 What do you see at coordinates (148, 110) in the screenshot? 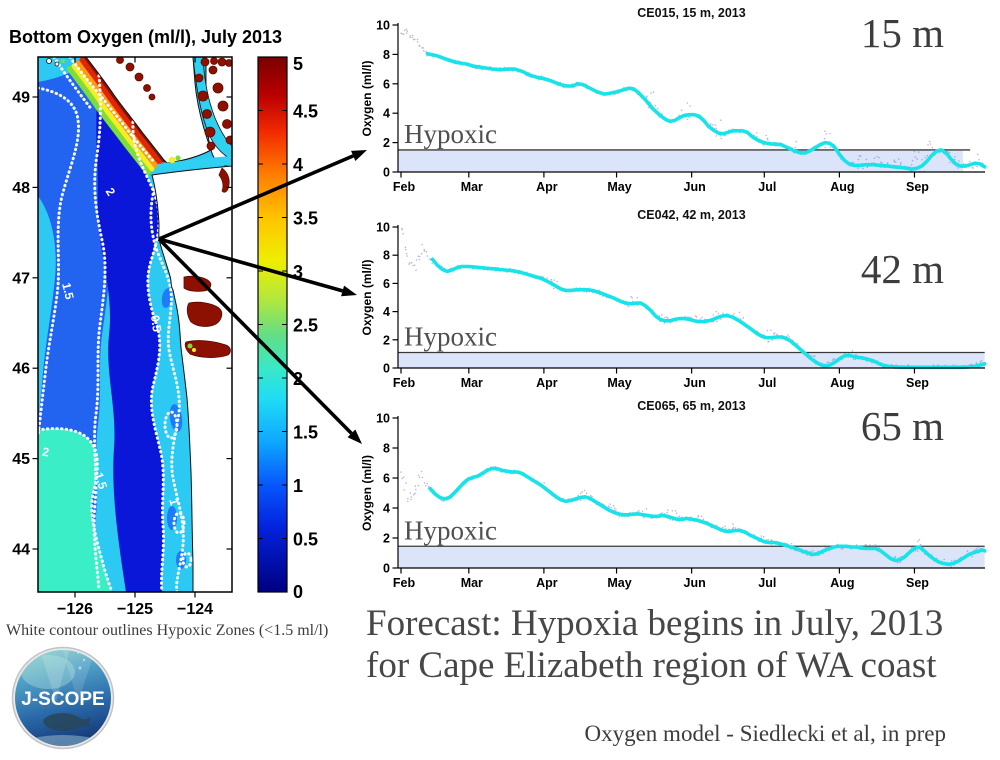
I see `land-vancouver-island` at bounding box center [148, 110].